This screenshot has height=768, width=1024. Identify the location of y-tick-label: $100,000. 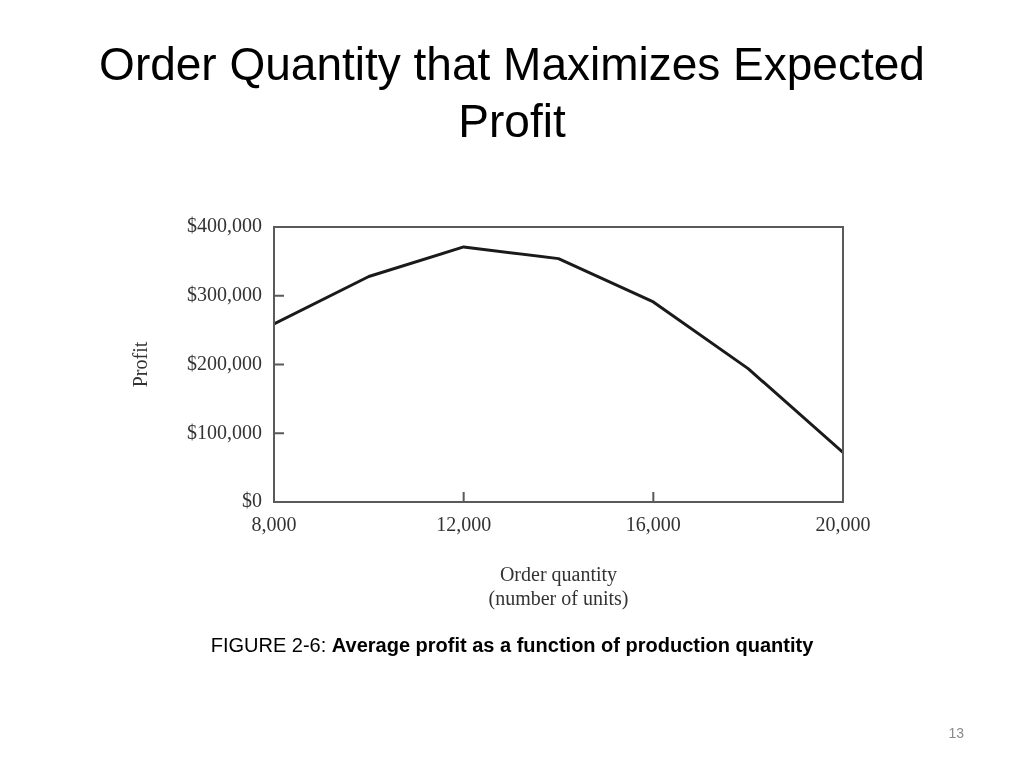
(224, 431).